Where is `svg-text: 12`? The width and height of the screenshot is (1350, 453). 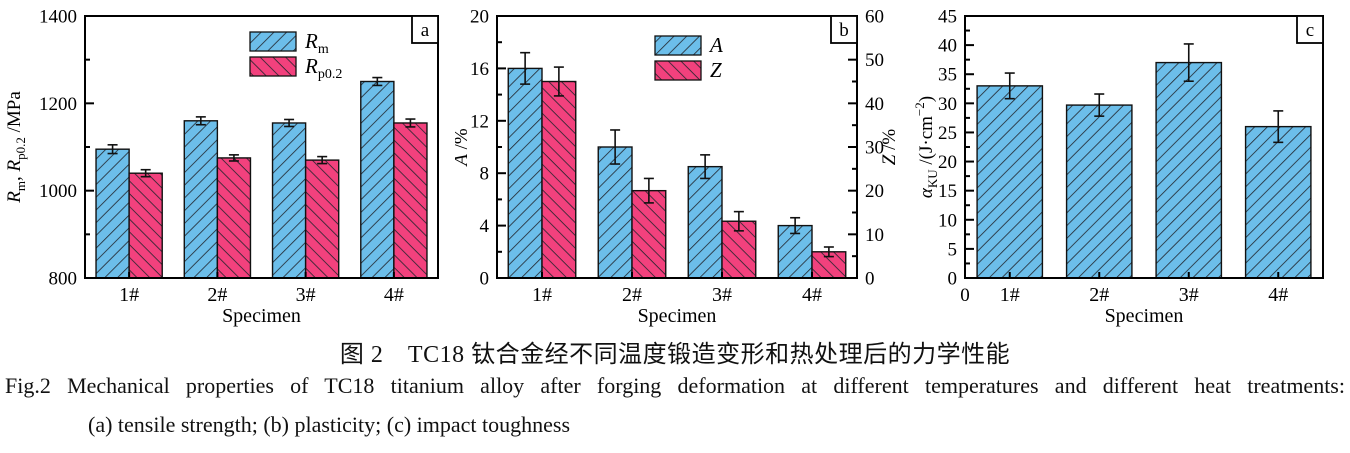 svg-text: 12 is located at coordinates (479, 121).